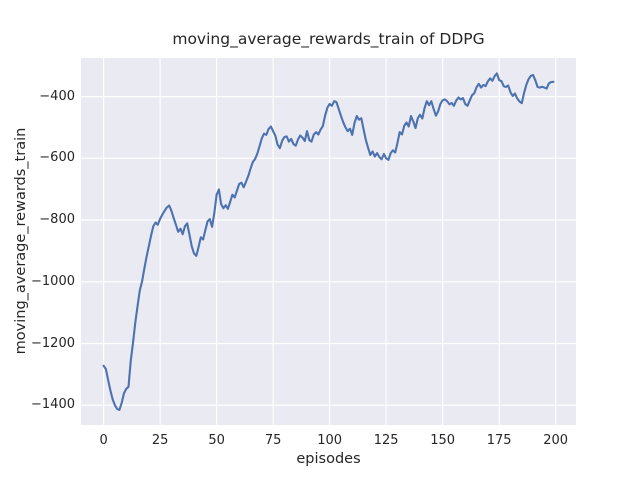  What do you see at coordinates (53, 343) in the screenshot?
I see `y-tick-label: −1200` at bounding box center [53, 343].